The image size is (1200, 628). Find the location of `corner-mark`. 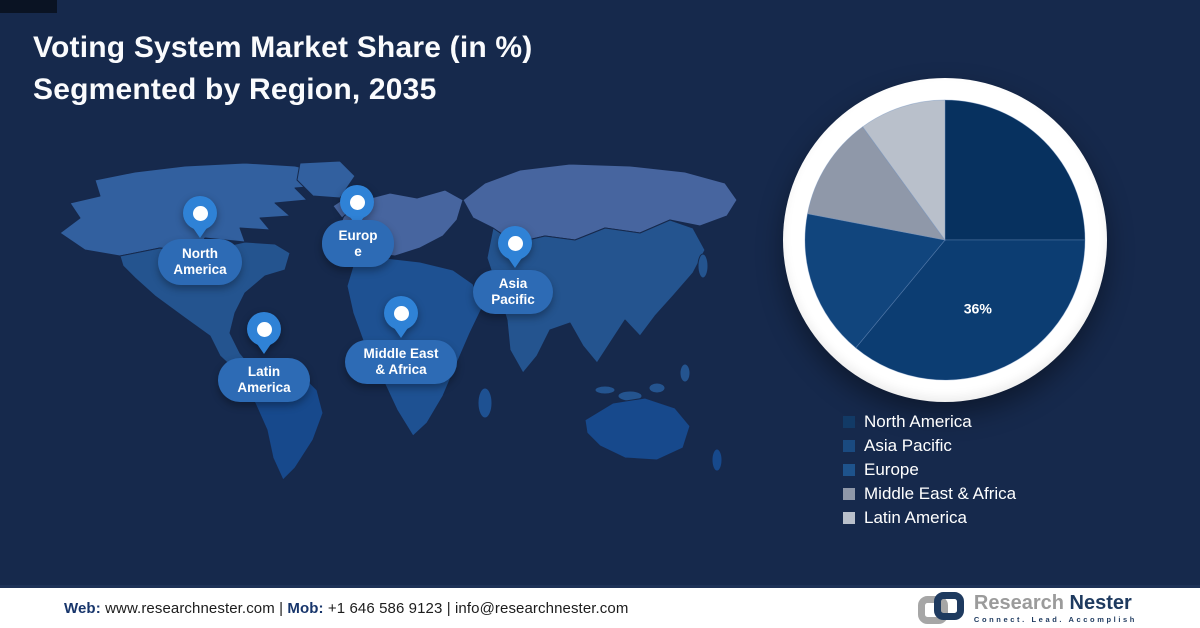

corner-mark is located at coordinates (28, 6).